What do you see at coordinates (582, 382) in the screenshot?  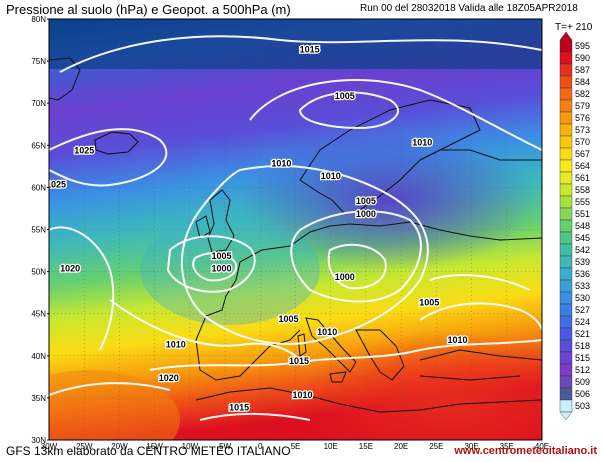 I see `colorbar-label: 509` at bounding box center [582, 382].